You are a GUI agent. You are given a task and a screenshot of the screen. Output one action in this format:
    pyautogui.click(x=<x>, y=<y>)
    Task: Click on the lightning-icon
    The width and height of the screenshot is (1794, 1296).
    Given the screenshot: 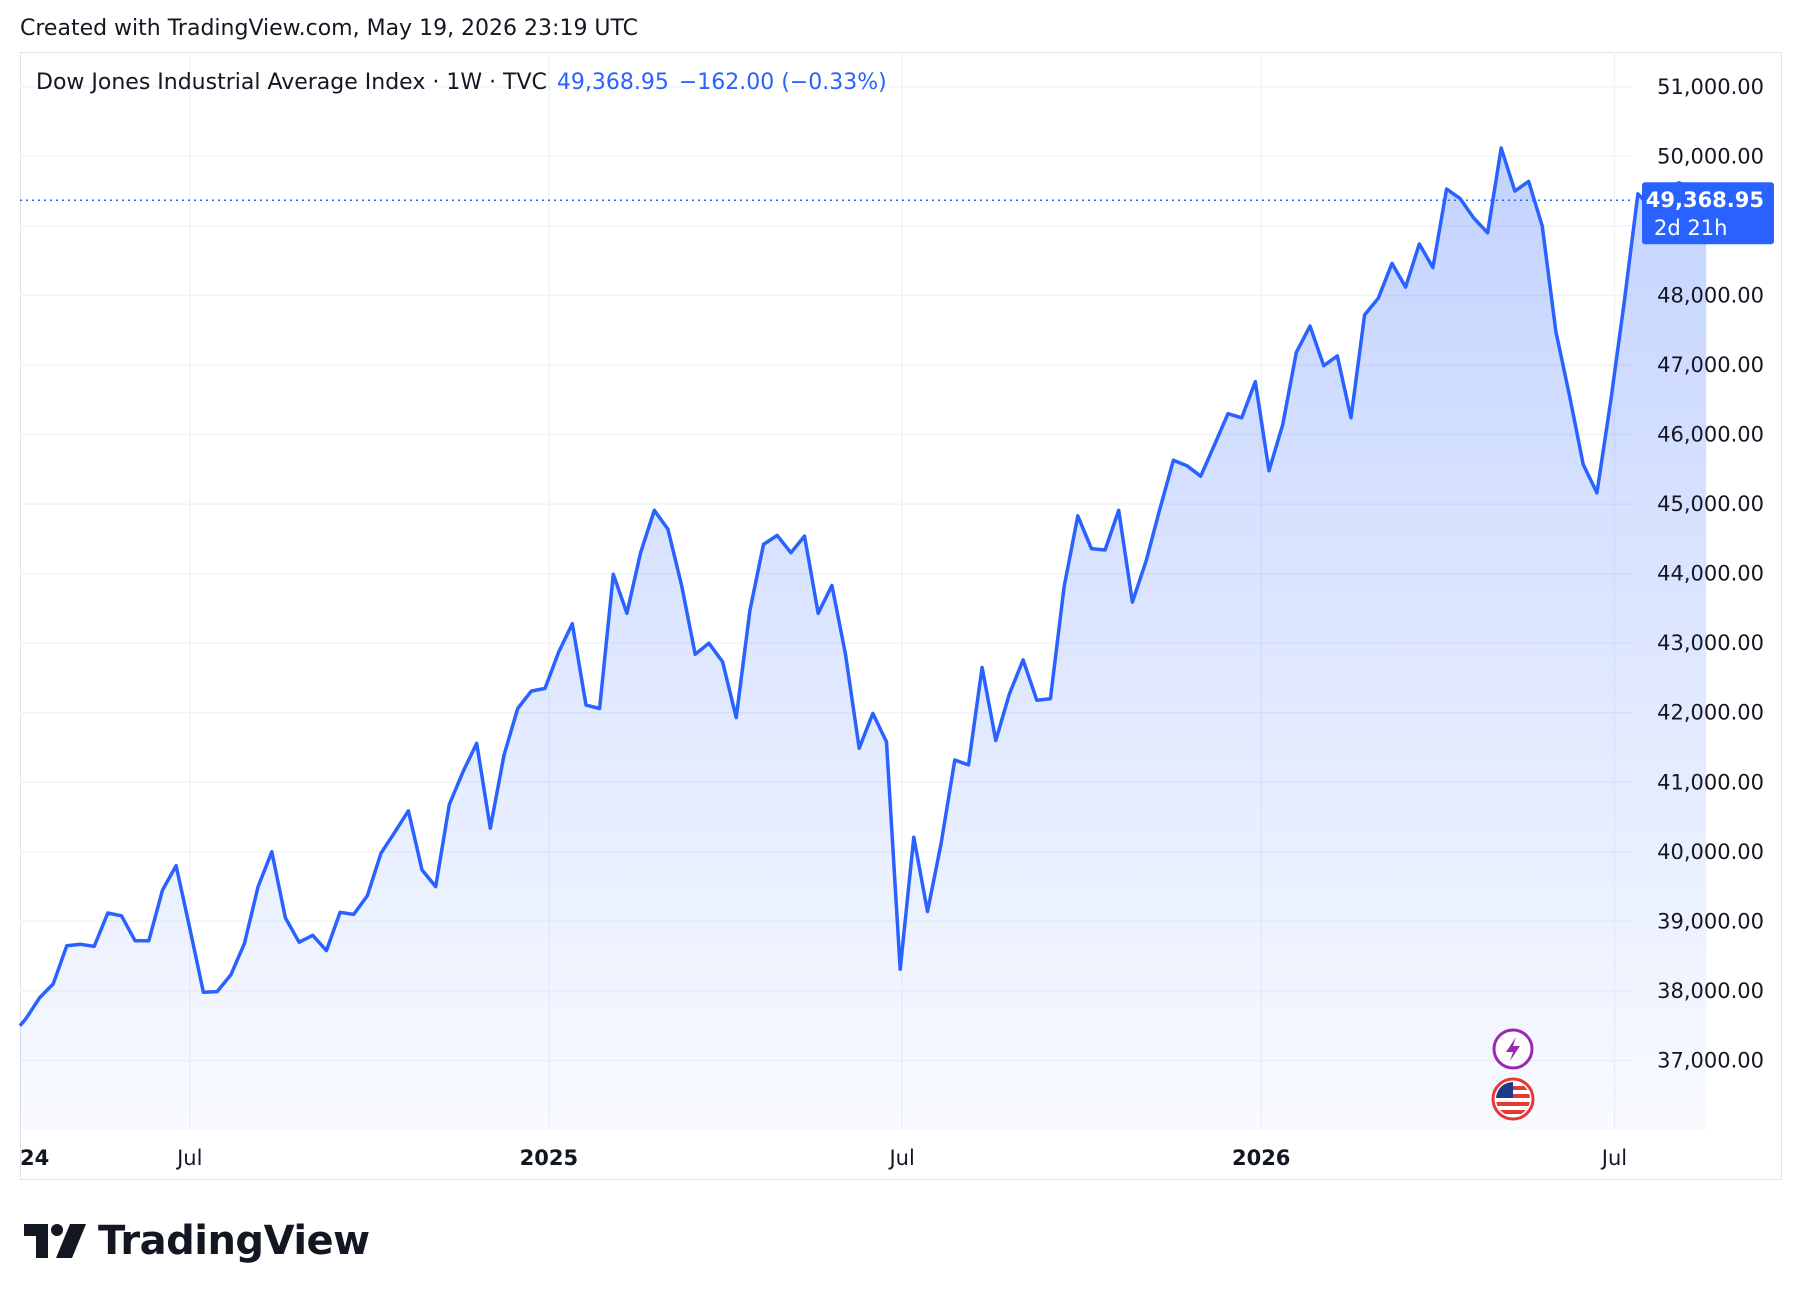 What is the action you would take?
    pyautogui.click(x=1513, y=1049)
    